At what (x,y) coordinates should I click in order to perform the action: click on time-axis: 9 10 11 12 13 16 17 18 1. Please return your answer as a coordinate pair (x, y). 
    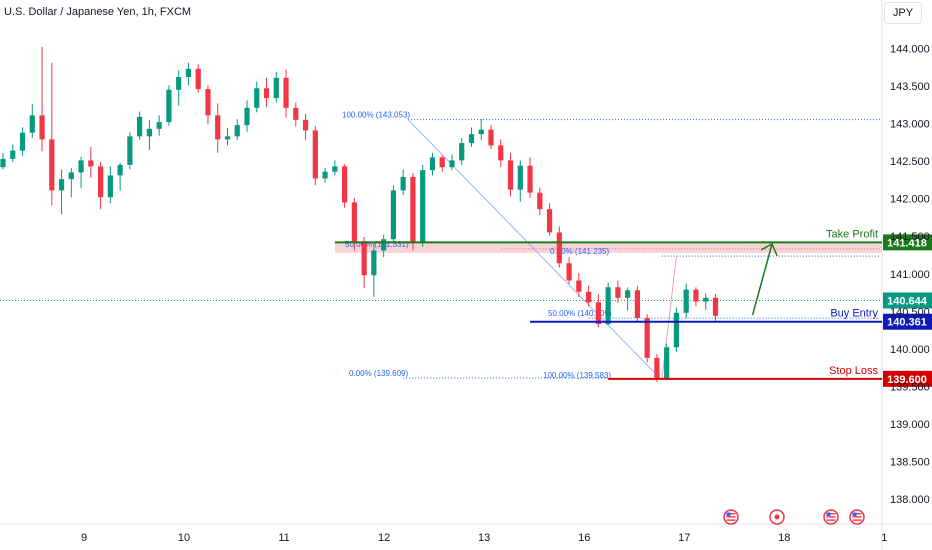
    Looking at the image, I should click on (484, 538).